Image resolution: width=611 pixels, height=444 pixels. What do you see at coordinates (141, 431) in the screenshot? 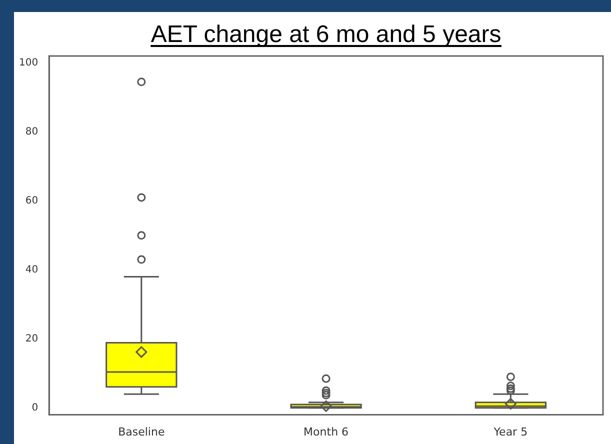
I see `x-tick-label: Baseline` at bounding box center [141, 431].